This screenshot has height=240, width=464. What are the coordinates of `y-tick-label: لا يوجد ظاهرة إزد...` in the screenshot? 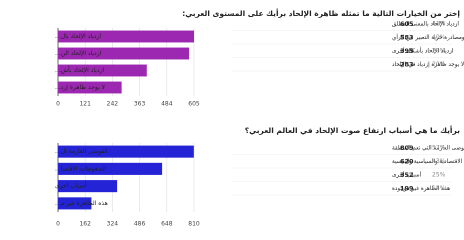 It's located at (80, 87).